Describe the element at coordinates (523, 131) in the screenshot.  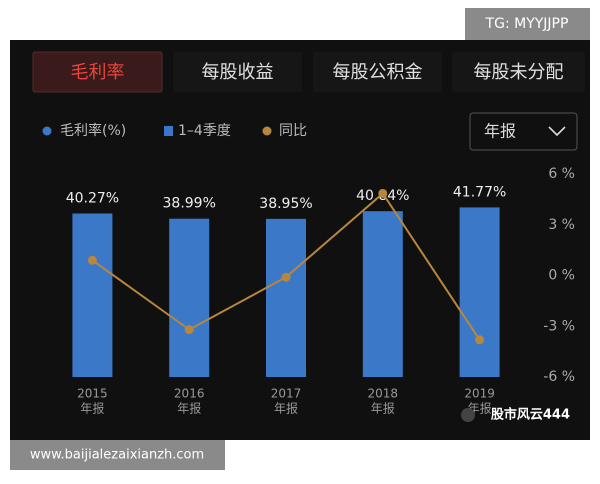
I see `dropdown` at that location.